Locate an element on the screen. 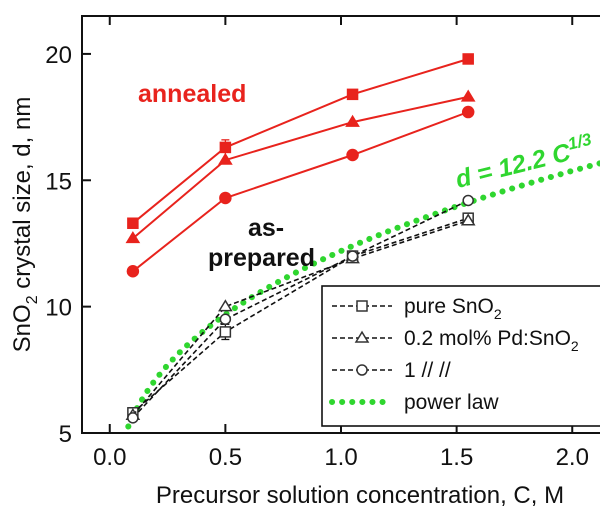  legend-label-part: 1 // // is located at coordinates (427, 370).